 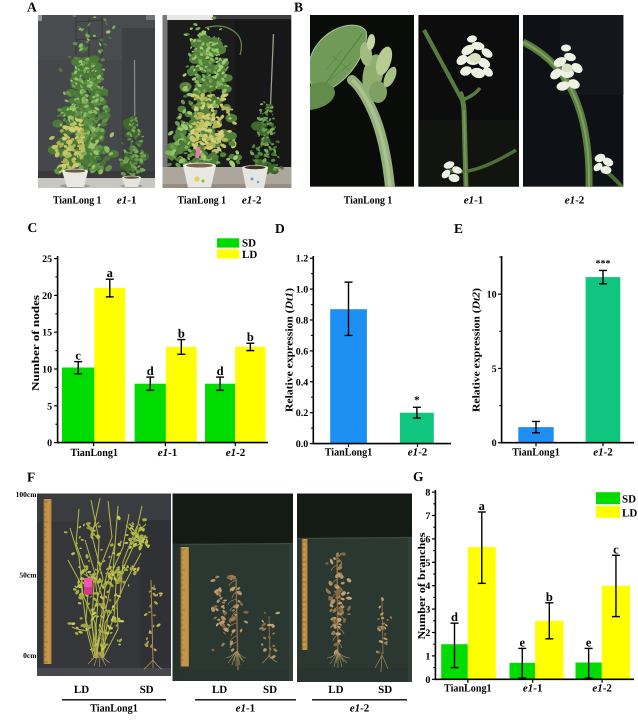 What do you see at coordinates (32, 7) in the screenshot?
I see `svg-text: A` at bounding box center [32, 7].